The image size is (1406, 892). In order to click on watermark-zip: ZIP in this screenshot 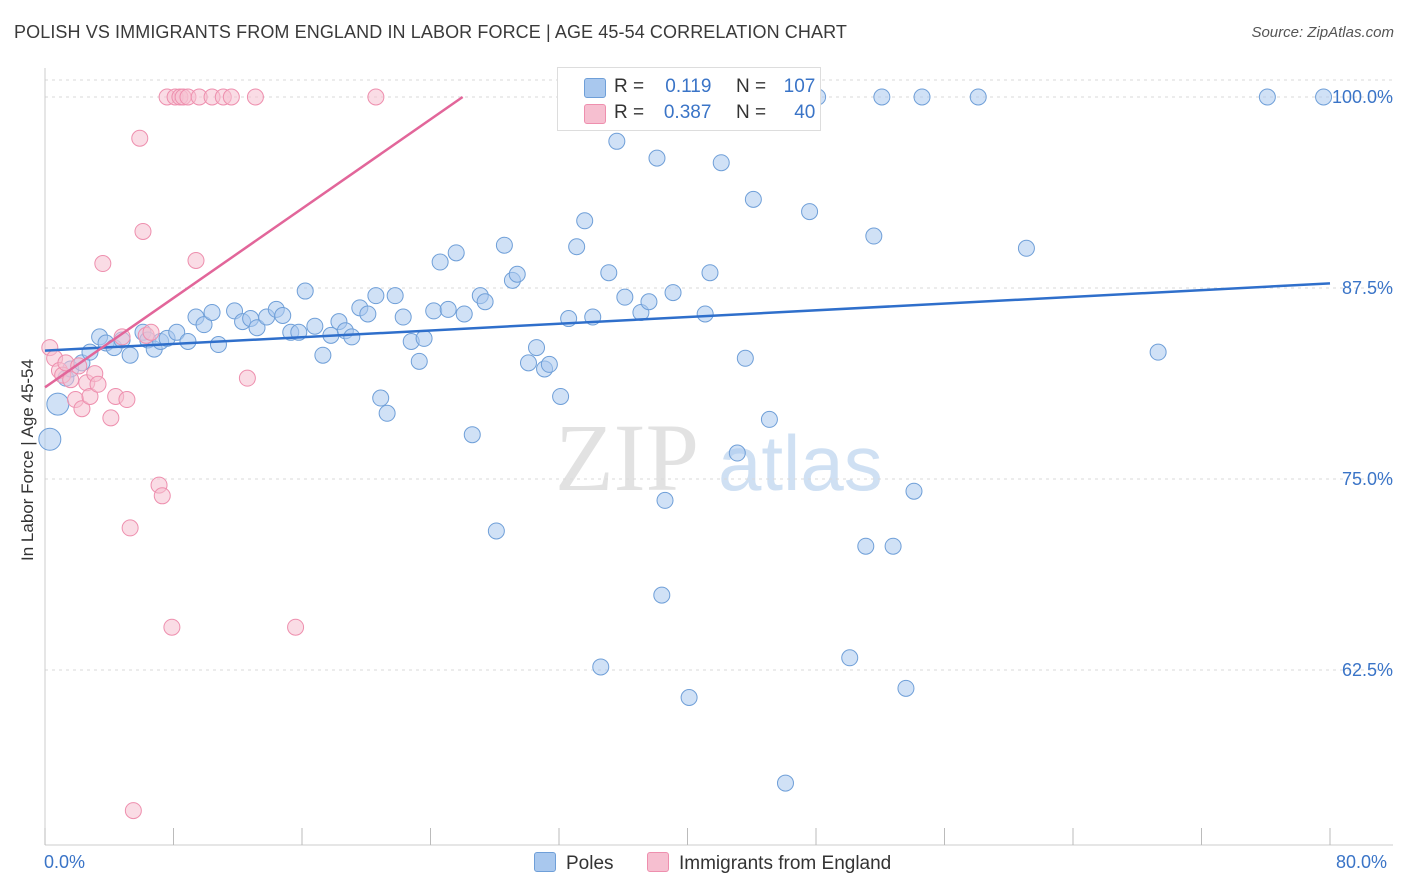, I will do `click(627, 457)`.